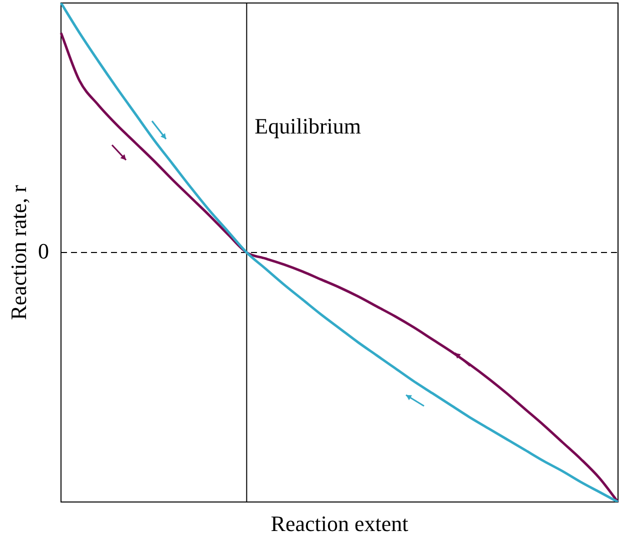  Describe the element at coordinates (43, 251) in the screenshot. I see `ref-line-label: 0` at that location.